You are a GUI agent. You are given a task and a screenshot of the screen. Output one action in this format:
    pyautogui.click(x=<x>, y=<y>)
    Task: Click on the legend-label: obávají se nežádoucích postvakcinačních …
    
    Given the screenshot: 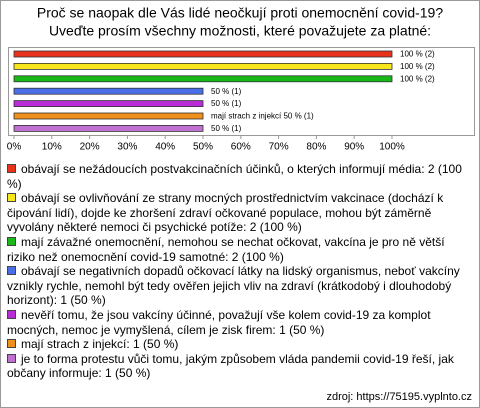 What is the action you would take?
    pyautogui.click(x=234, y=176)
    